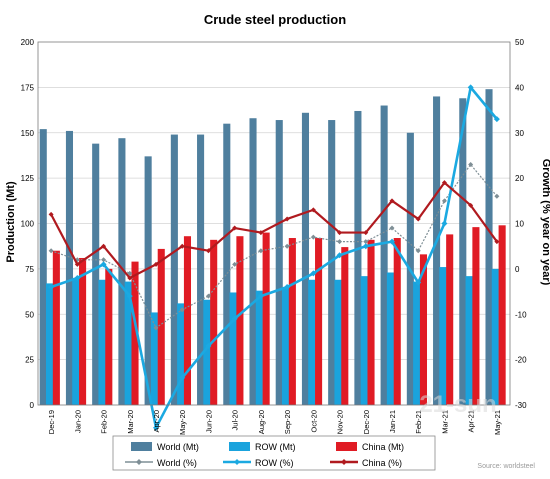 The width and height of the screenshot is (550, 479). I want to click on y-tick-label: 50, so click(29, 314).